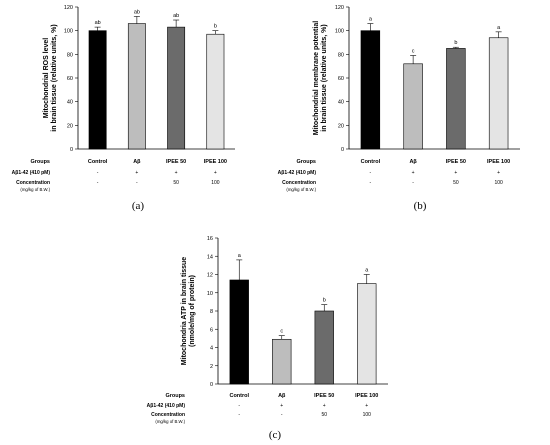  Describe the element at coordinates (210, 294) in the screenshot. I see `y-tick-label: 10` at that location.